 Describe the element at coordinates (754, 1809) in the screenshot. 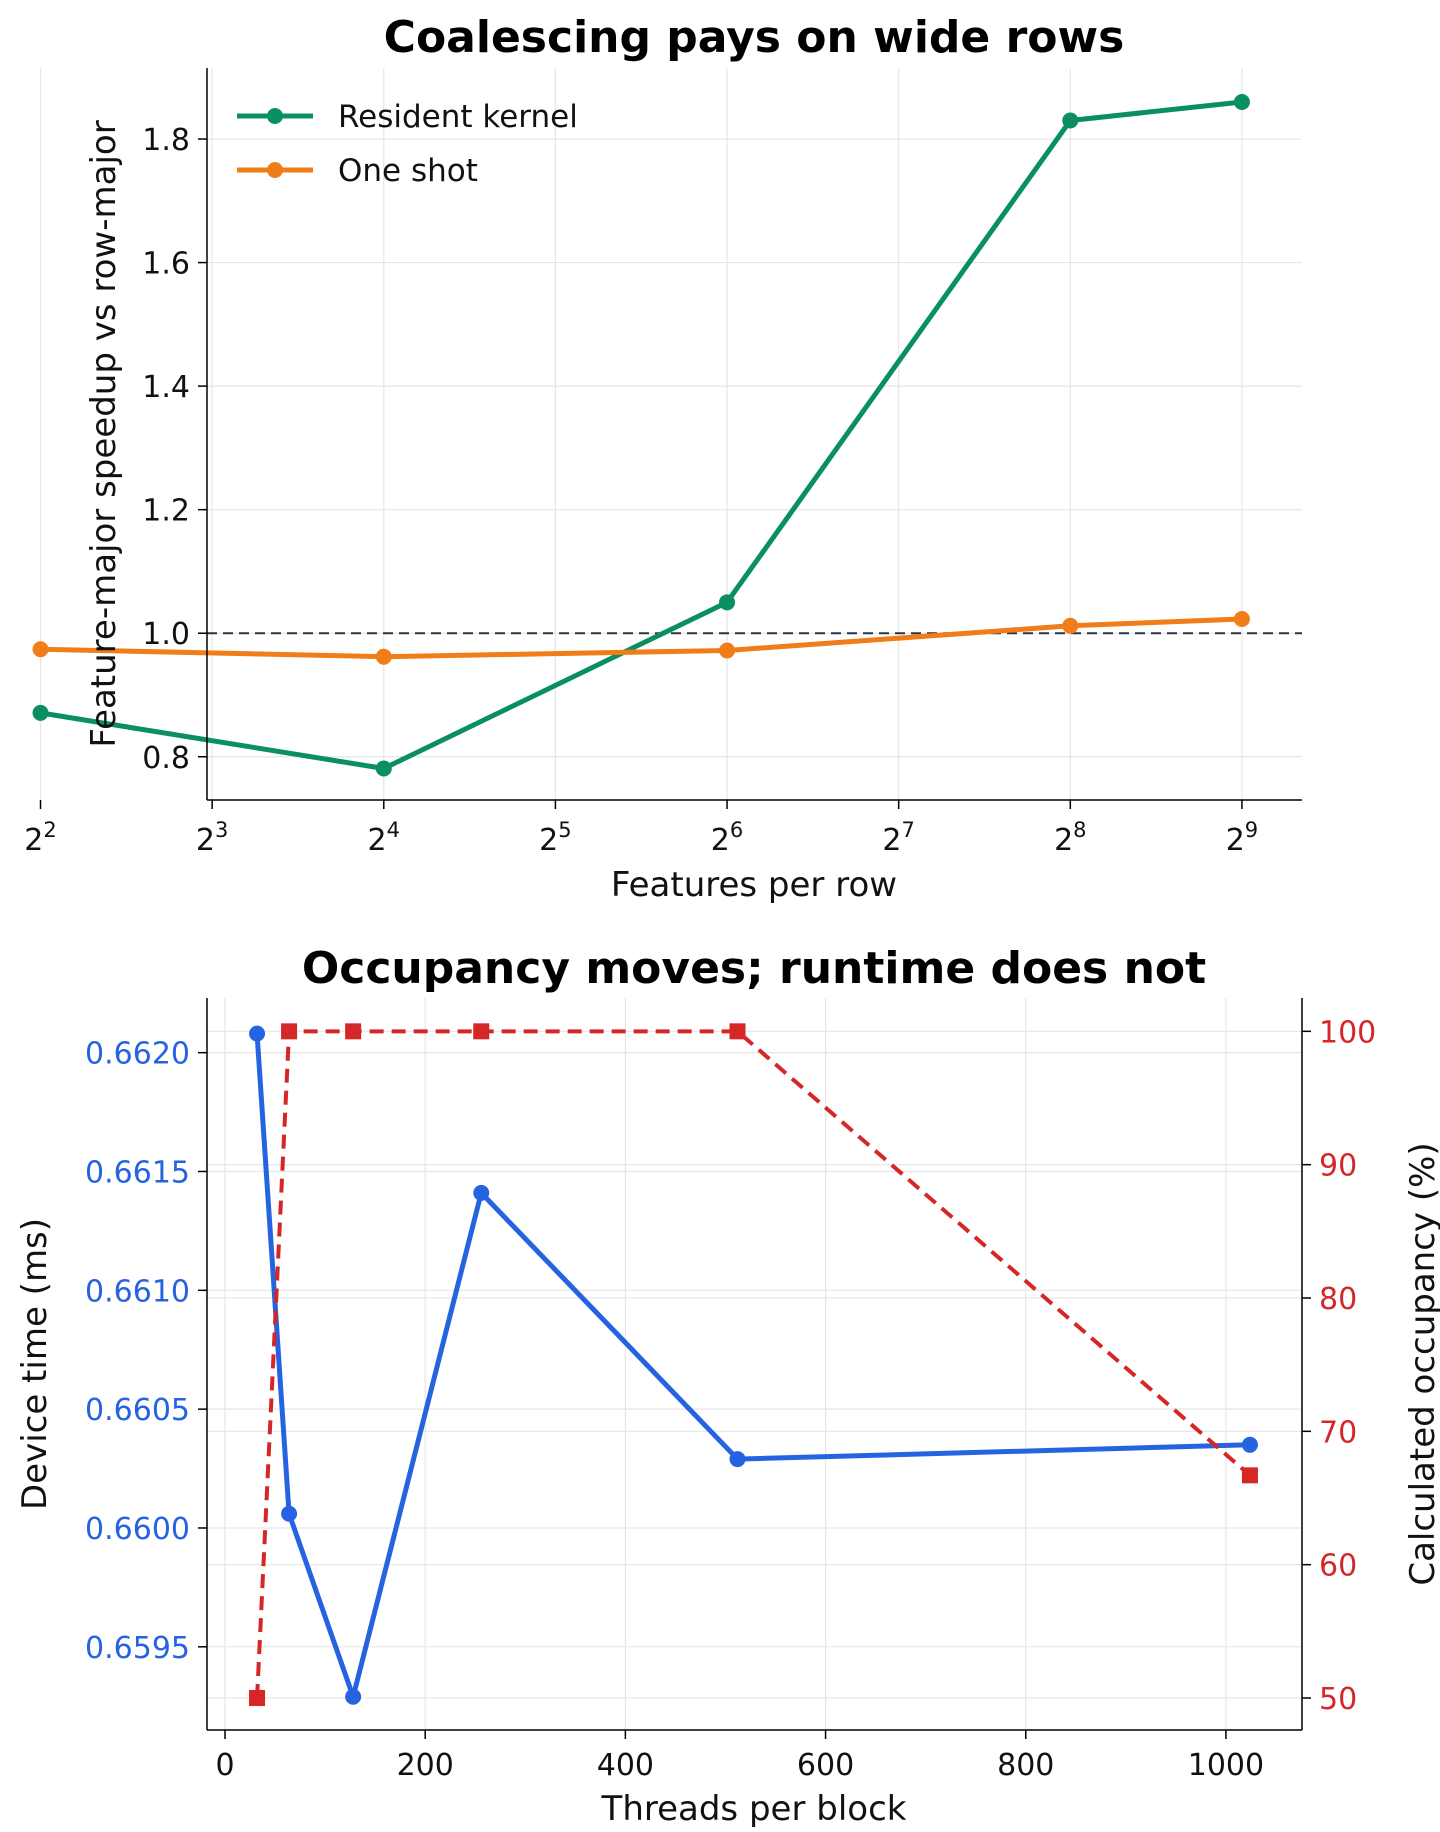

I see `bottom-x-axis-label: Threads per block` at that location.